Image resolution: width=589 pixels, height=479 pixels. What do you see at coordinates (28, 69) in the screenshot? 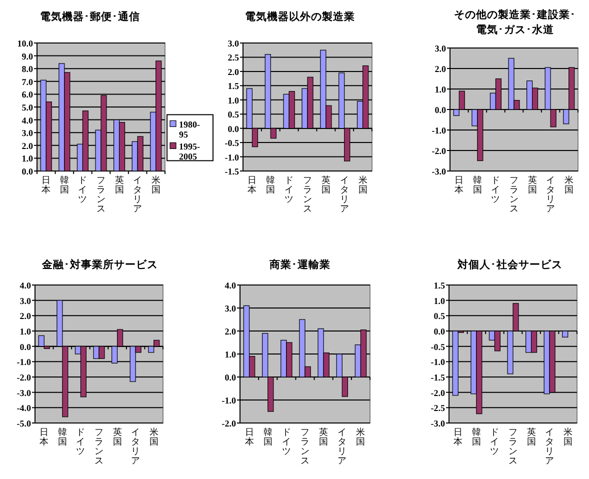
I see `y-tick-label: 8.0` at bounding box center [28, 69].